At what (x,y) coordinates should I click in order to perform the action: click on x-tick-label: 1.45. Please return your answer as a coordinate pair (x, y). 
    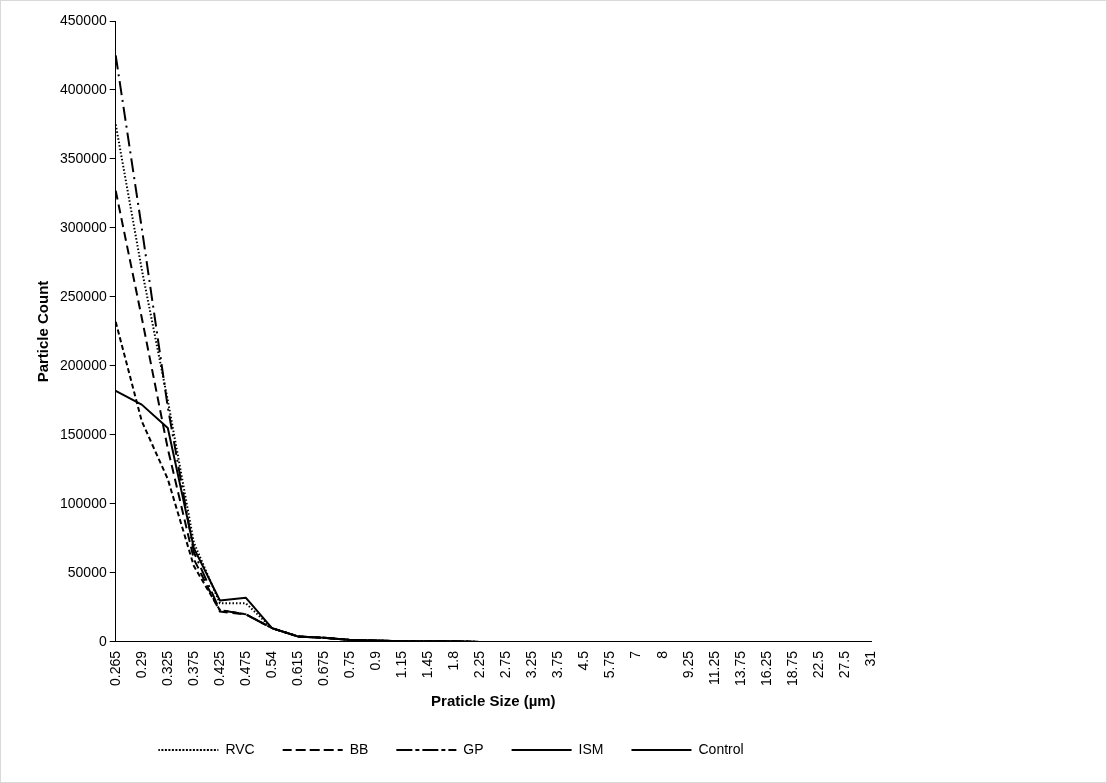
    Looking at the image, I should click on (427, 664).